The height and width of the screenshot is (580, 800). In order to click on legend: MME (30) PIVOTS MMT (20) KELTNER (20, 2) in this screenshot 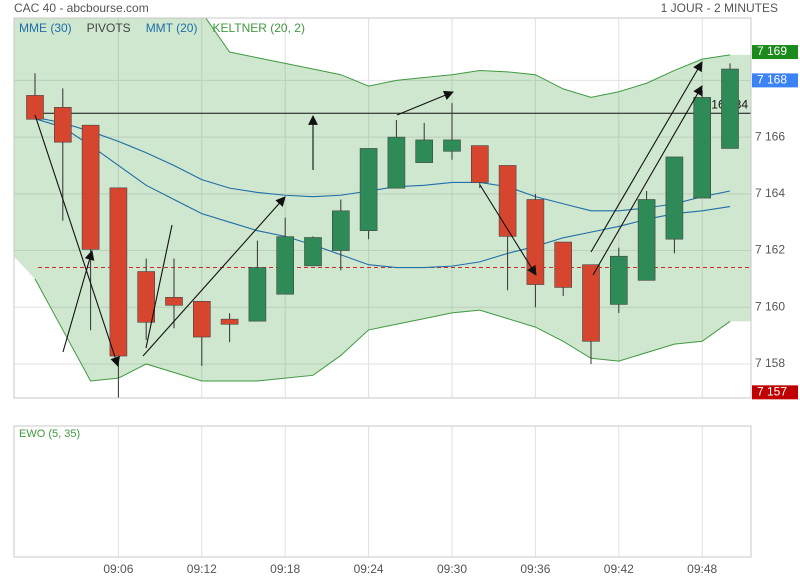, I will do `click(162, 28)`.